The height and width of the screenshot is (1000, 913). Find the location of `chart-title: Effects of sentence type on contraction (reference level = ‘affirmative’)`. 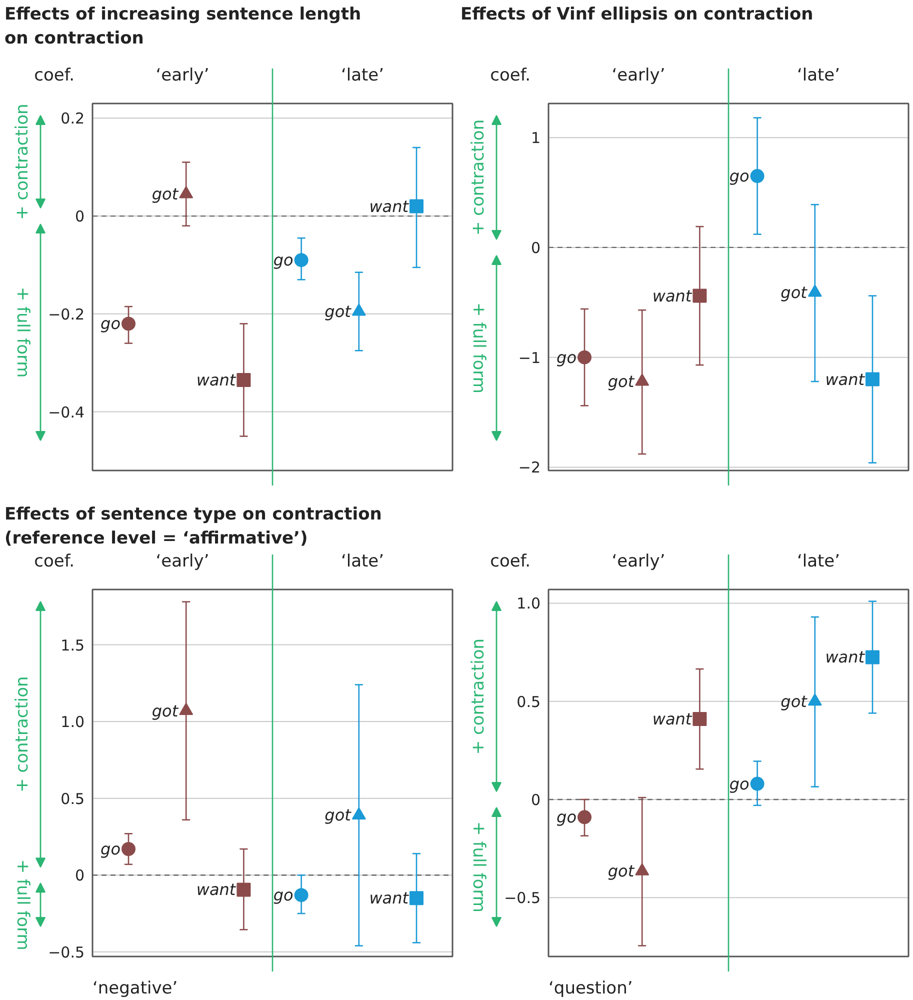

chart-title: Effects of sentence type on contraction (reference level = ‘affirmative’) is located at coordinates (193, 526).